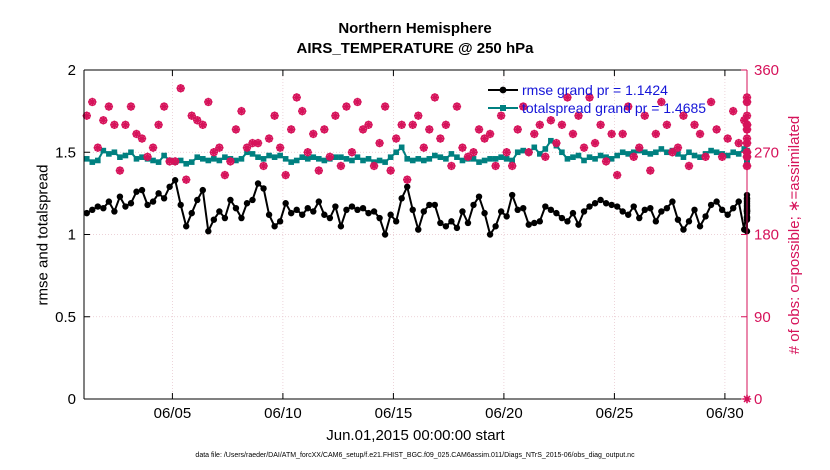  What do you see at coordinates (43, 235) in the screenshot?
I see `y-axis-label-left: rmse and totalspread` at bounding box center [43, 235].